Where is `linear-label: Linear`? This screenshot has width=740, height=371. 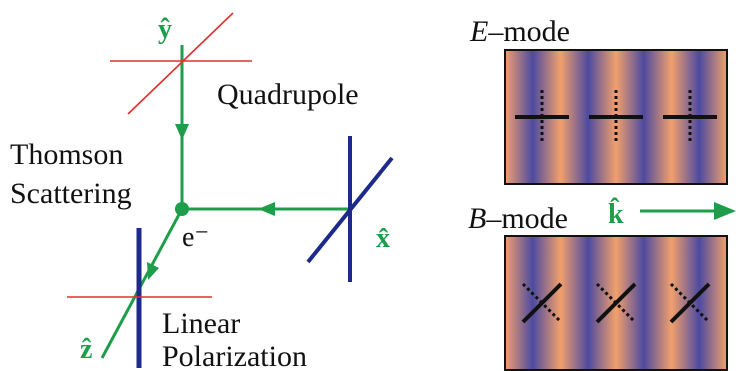
linear-label: Linear is located at coordinates (201, 323).